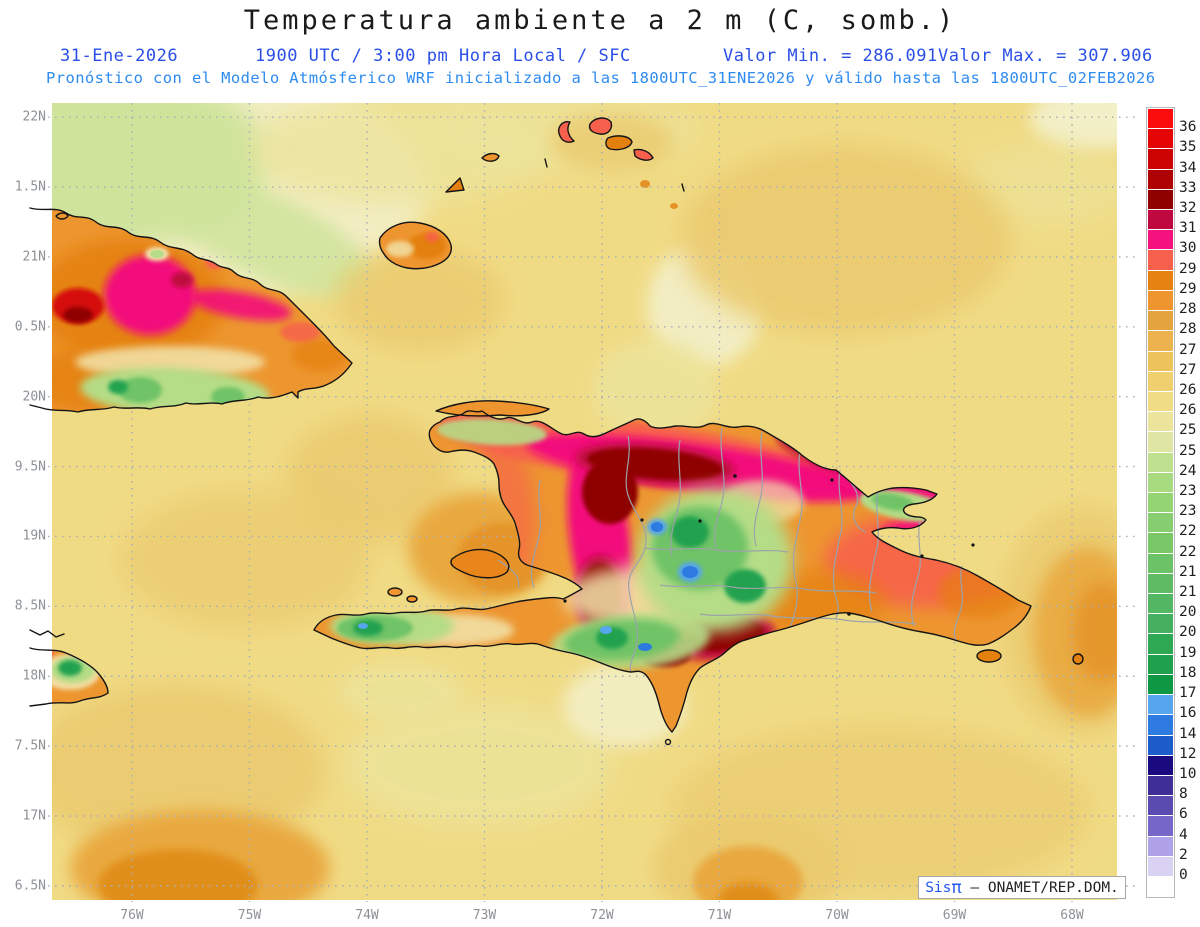 The image size is (1200, 927). What do you see at coordinates (1183, 794) in the screenshot?
I see `colorbar-label: 8` at bounding box center [1183, 794].